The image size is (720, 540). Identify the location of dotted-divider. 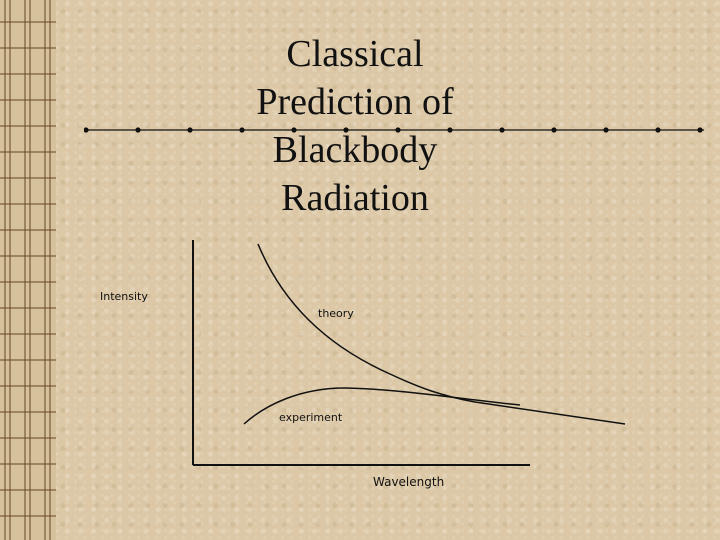
(394, 130).